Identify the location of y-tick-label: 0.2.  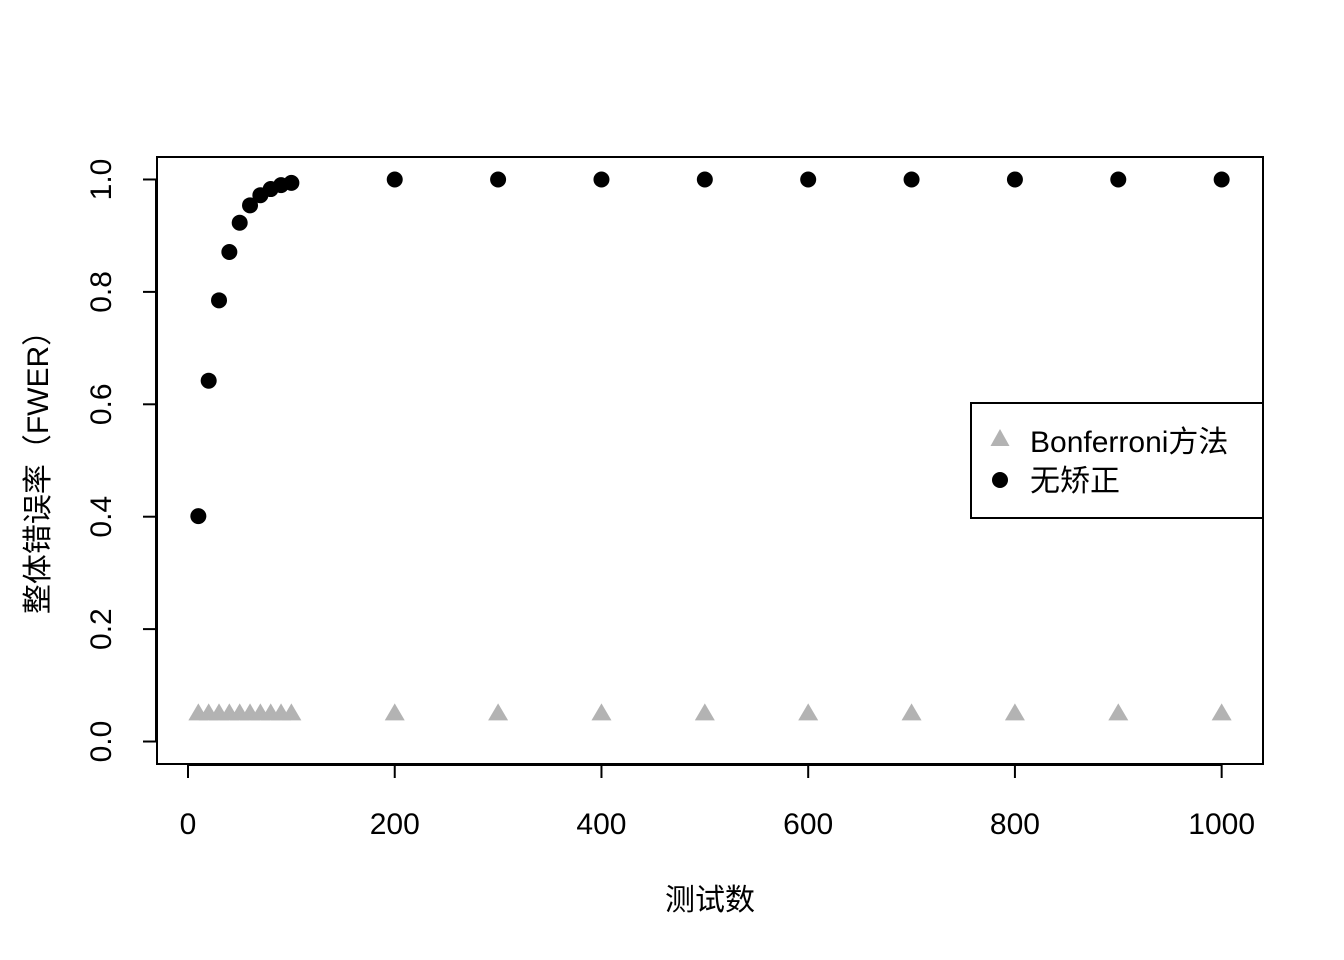
(101, 629).